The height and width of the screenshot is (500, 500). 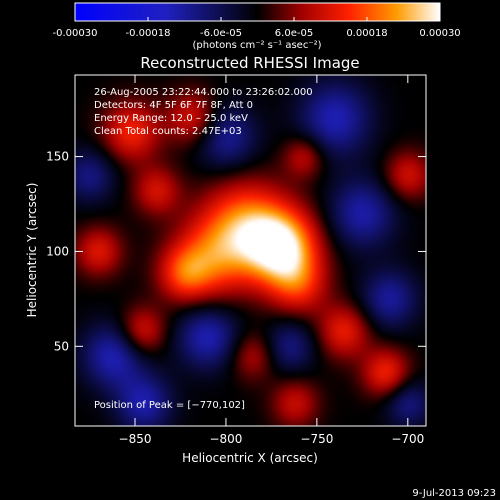 I want to click on footer-timestamp: 9-Jul-2013 09:23, so click(x=454, y=493).